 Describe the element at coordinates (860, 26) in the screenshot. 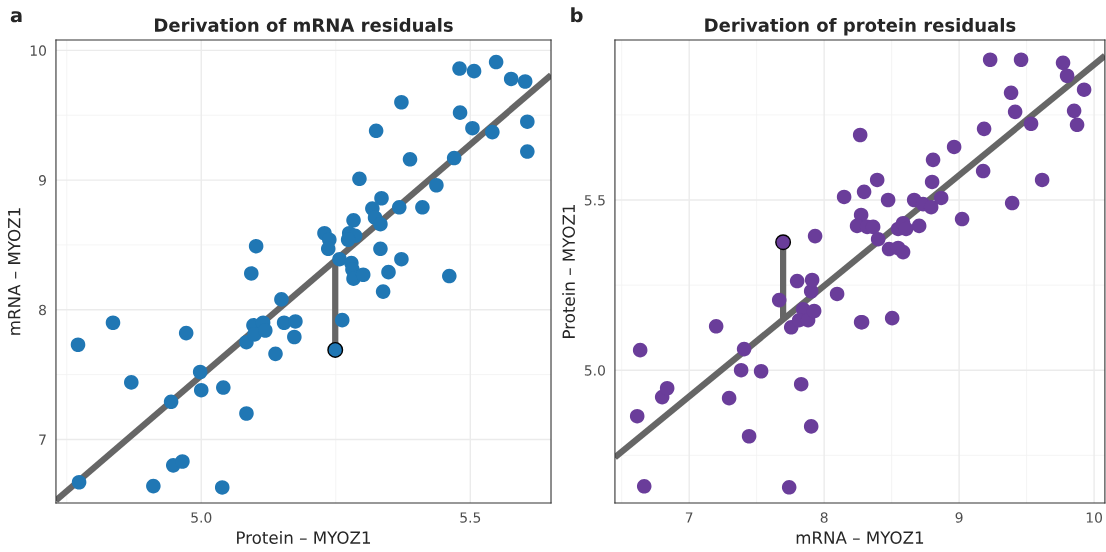

I see `chart-title: Derivation of protein residuals` at that location.